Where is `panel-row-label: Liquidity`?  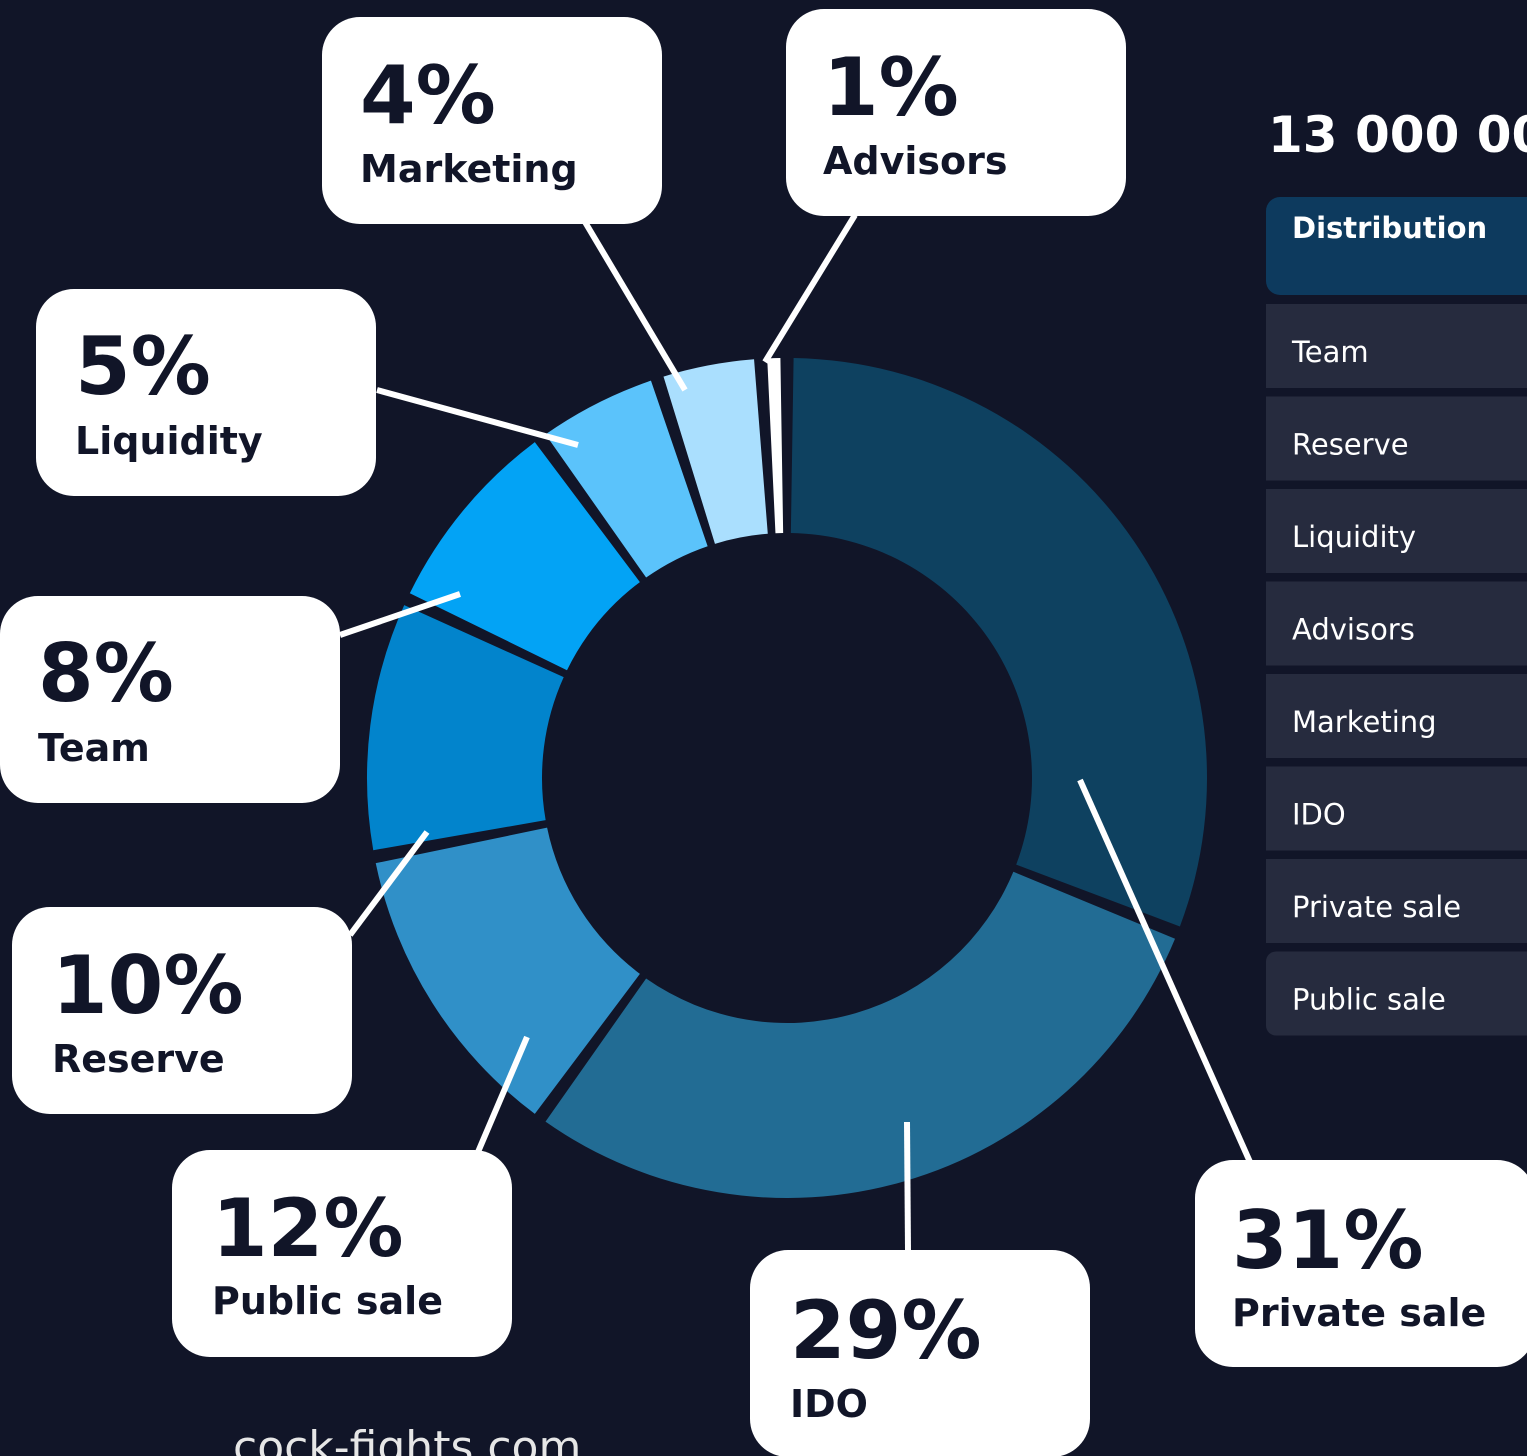
panel-row-label: Liquidity is located at coordinates (1354, 537).